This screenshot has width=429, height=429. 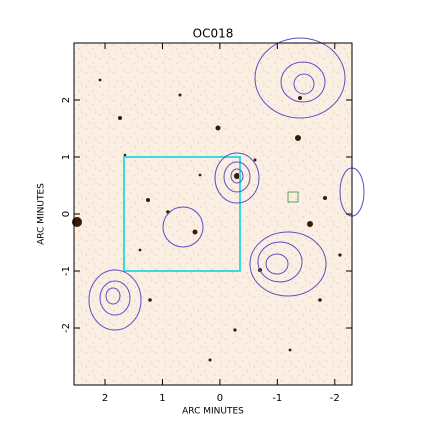 What do you see at coordinates (42, 214) in the screenshot?
I see `y-axis-label: ARC MINUTES` at bounding box center [42, 214].